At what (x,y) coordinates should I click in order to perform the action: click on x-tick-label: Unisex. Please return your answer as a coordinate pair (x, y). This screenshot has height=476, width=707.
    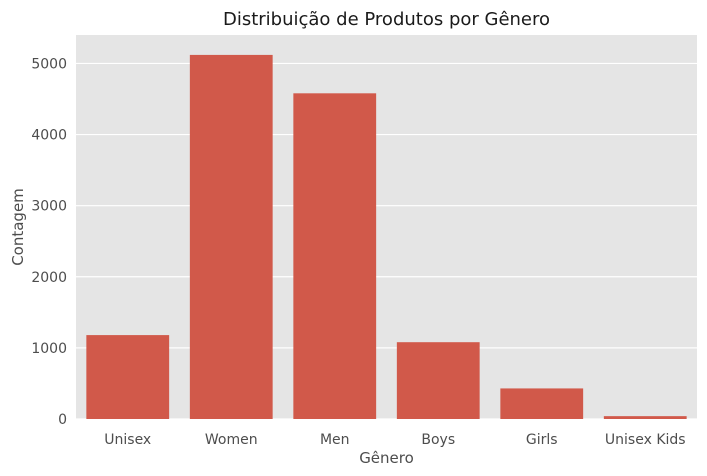
    Looking at the image, I should click on (127, 440).